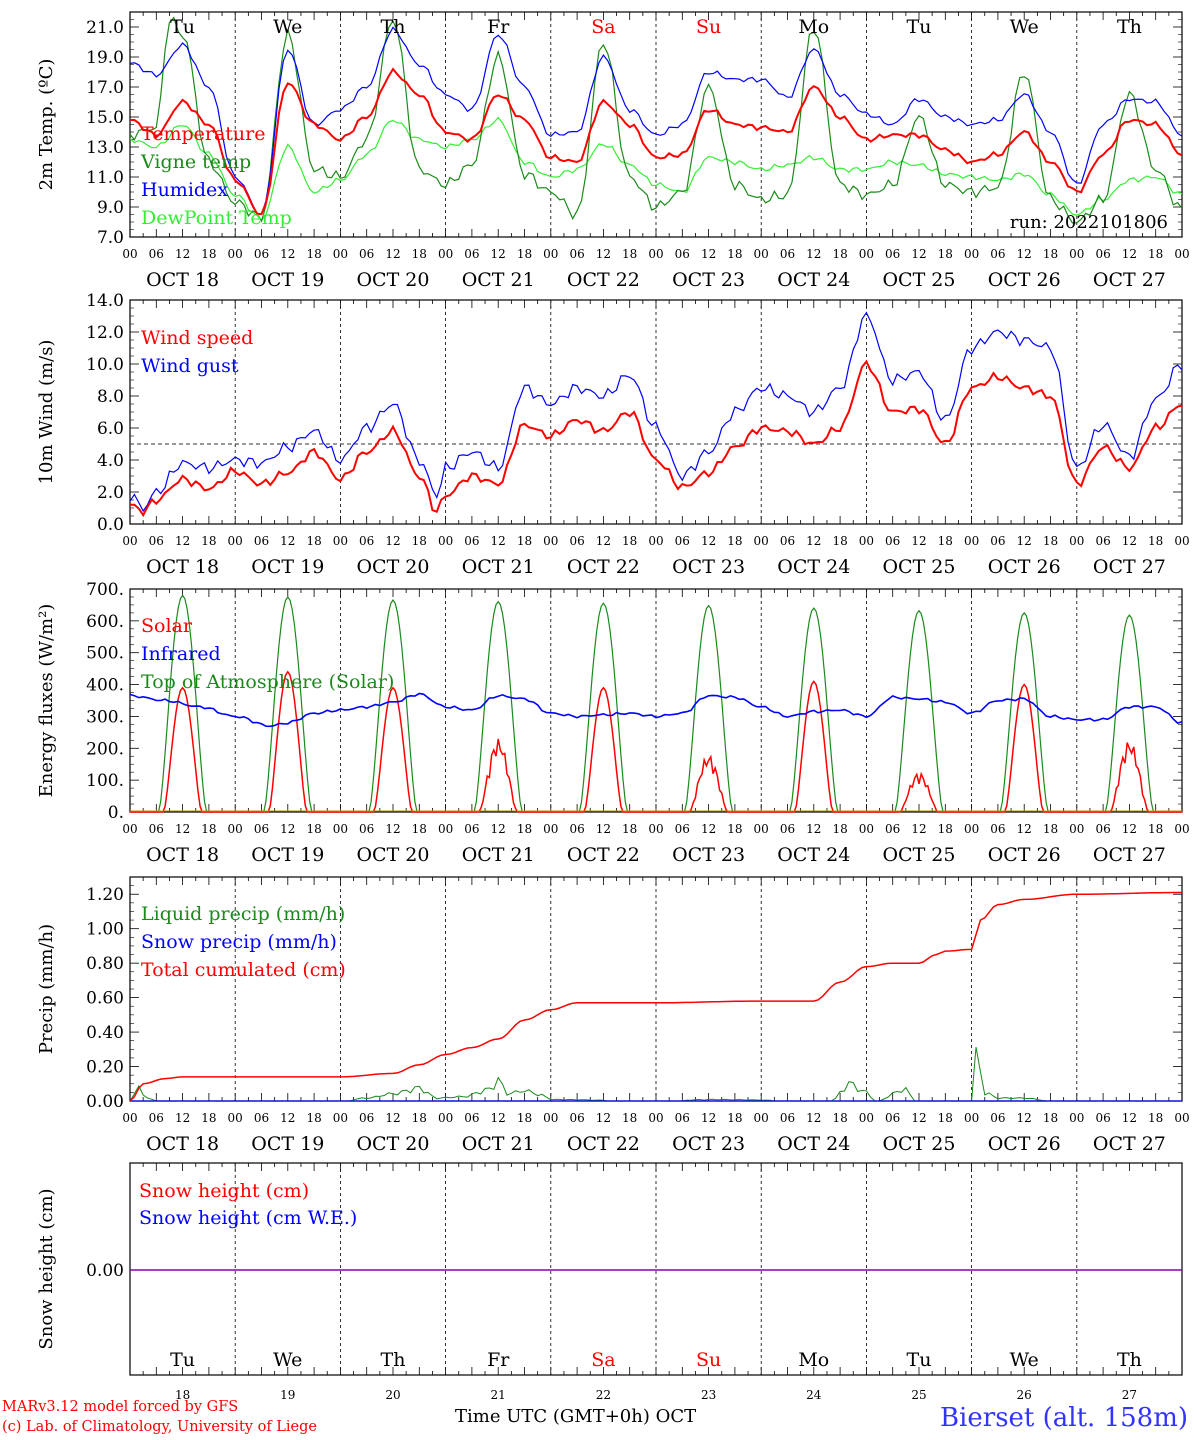 The width and height of the screenshot is (1194, 1440). I want to click on date-label: OCT 20, so click(392, 567).